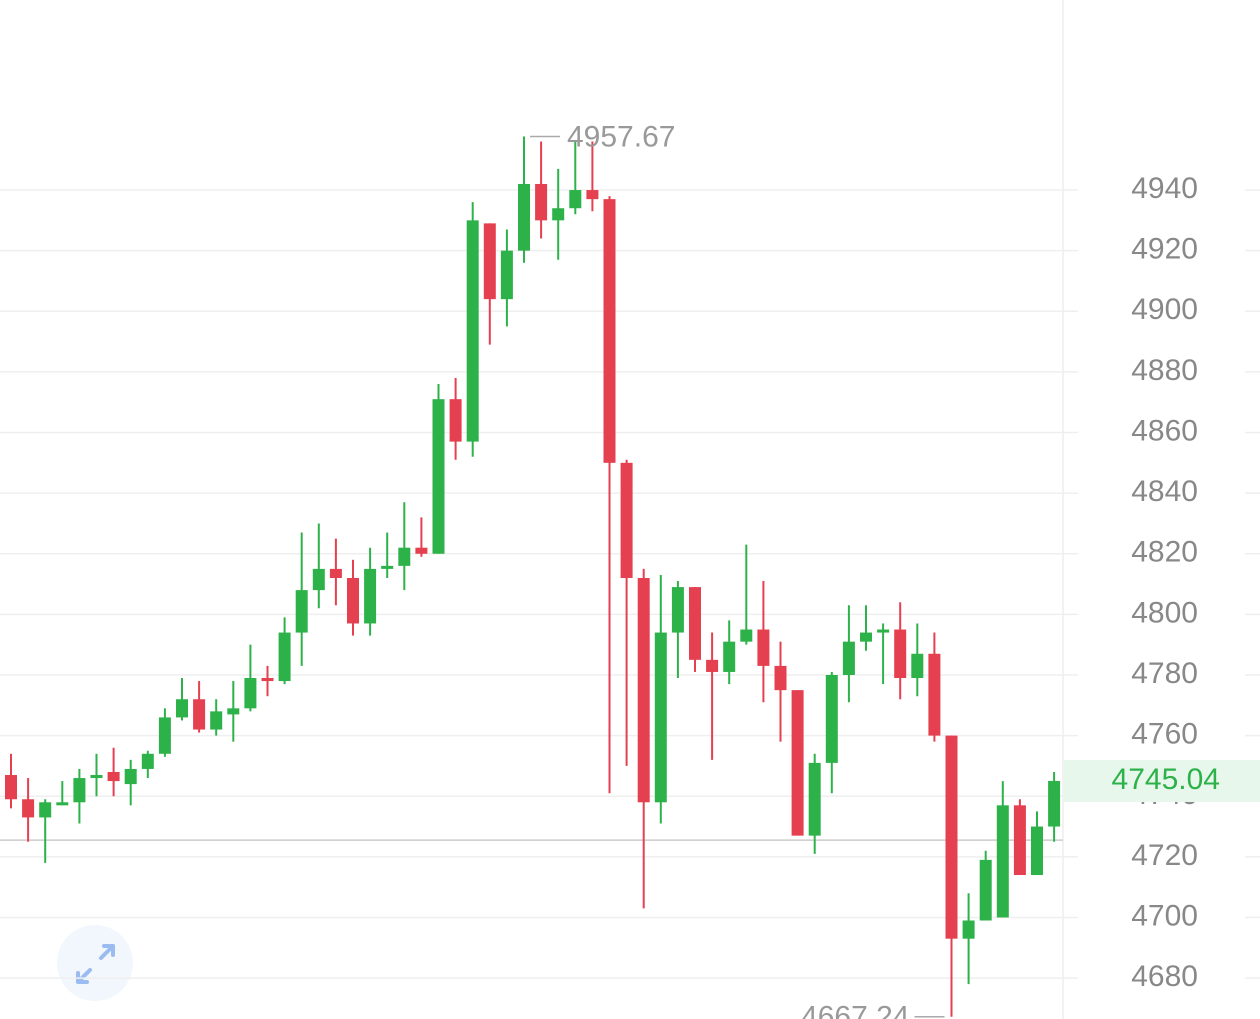  What do you see at coordinates (855, 1010) in the screenshot?
I see `min-label: 4667.24` at bounding box center [855, 1010].